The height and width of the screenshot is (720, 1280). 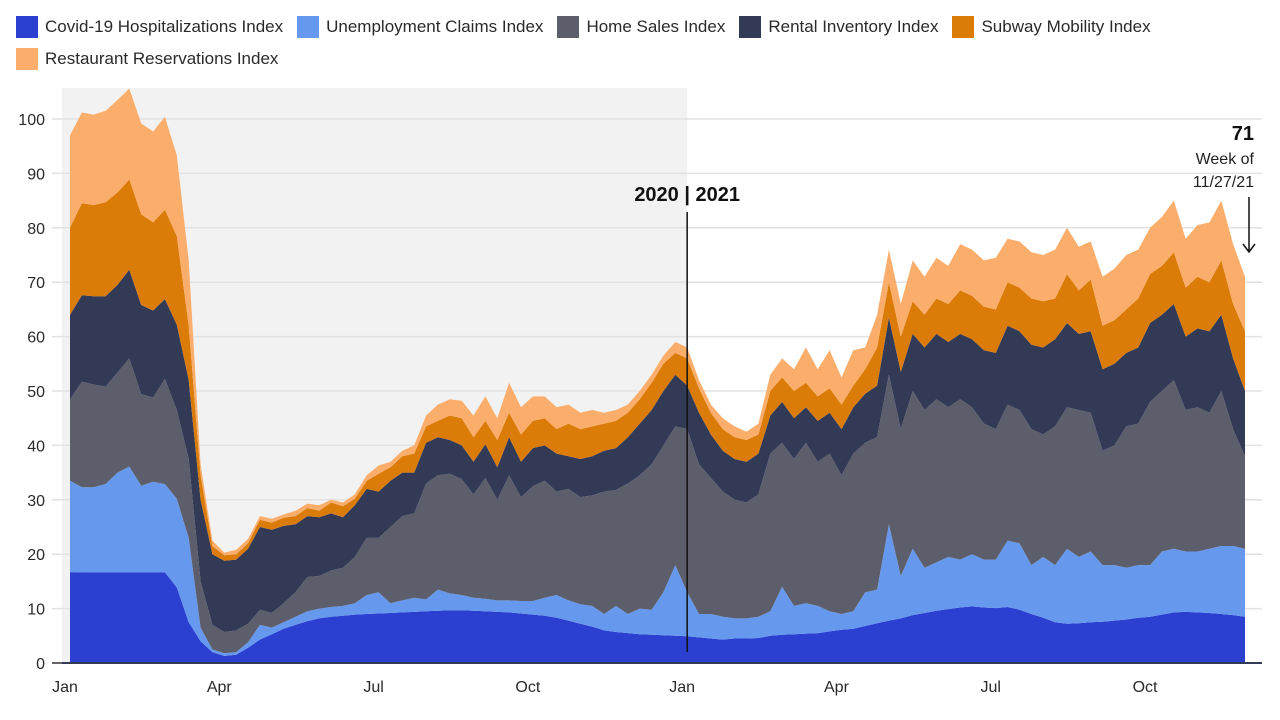 What do you see at coordinates (605, 687) in the screenshot?
I see `x-axis-ticks: Jan Apr Jul Oct Jan Apr Jul Oct` at bounding box center [605, 687].